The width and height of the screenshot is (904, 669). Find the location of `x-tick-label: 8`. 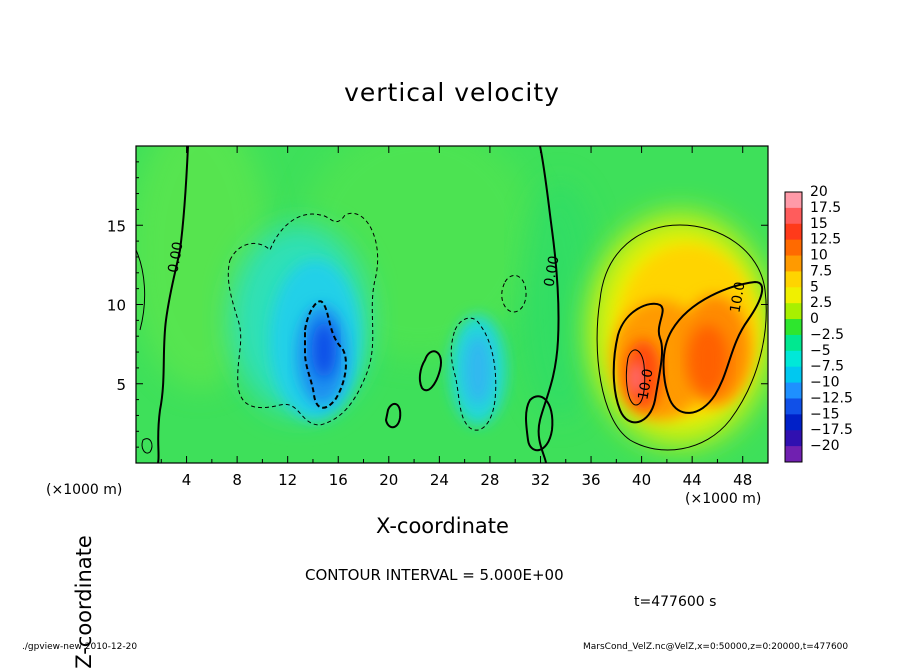

x-tick-label: 8 is located at coordinates (237, 480).